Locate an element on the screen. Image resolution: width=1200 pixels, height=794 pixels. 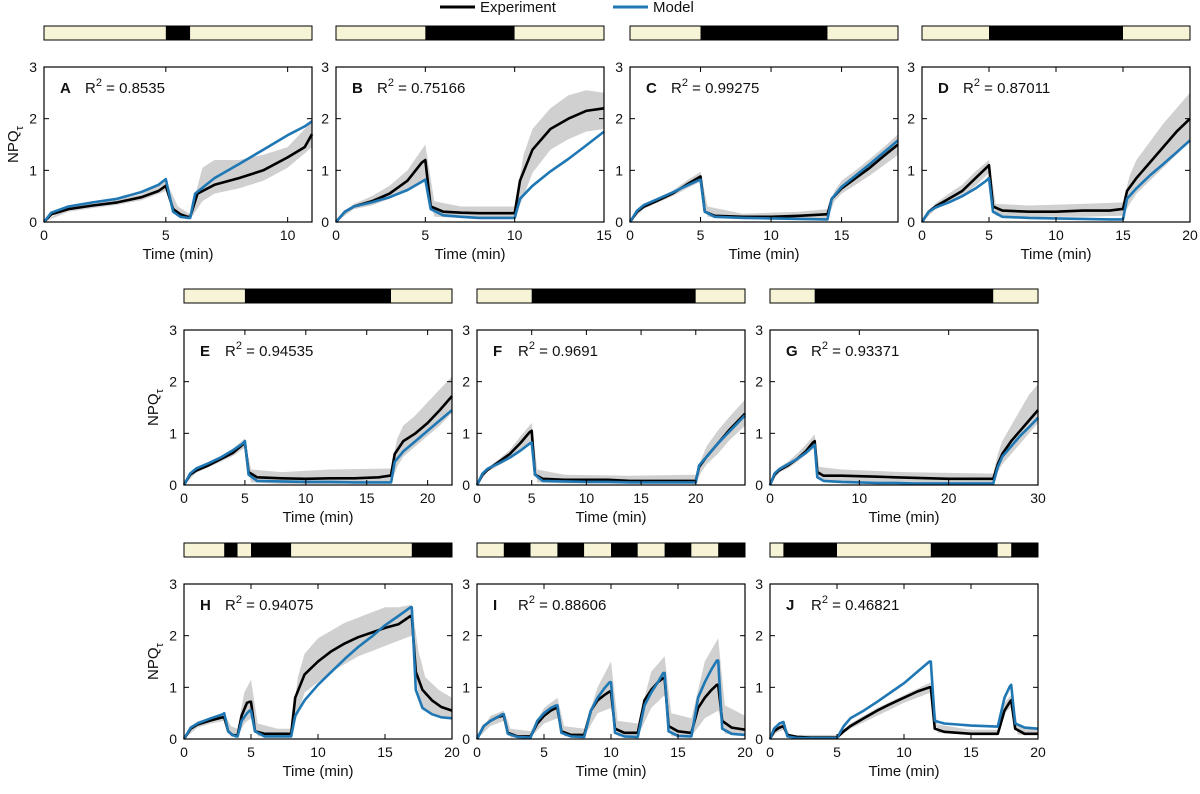
r-squared-label: R2 = 0.75166 is located at coordinates (421, 87).